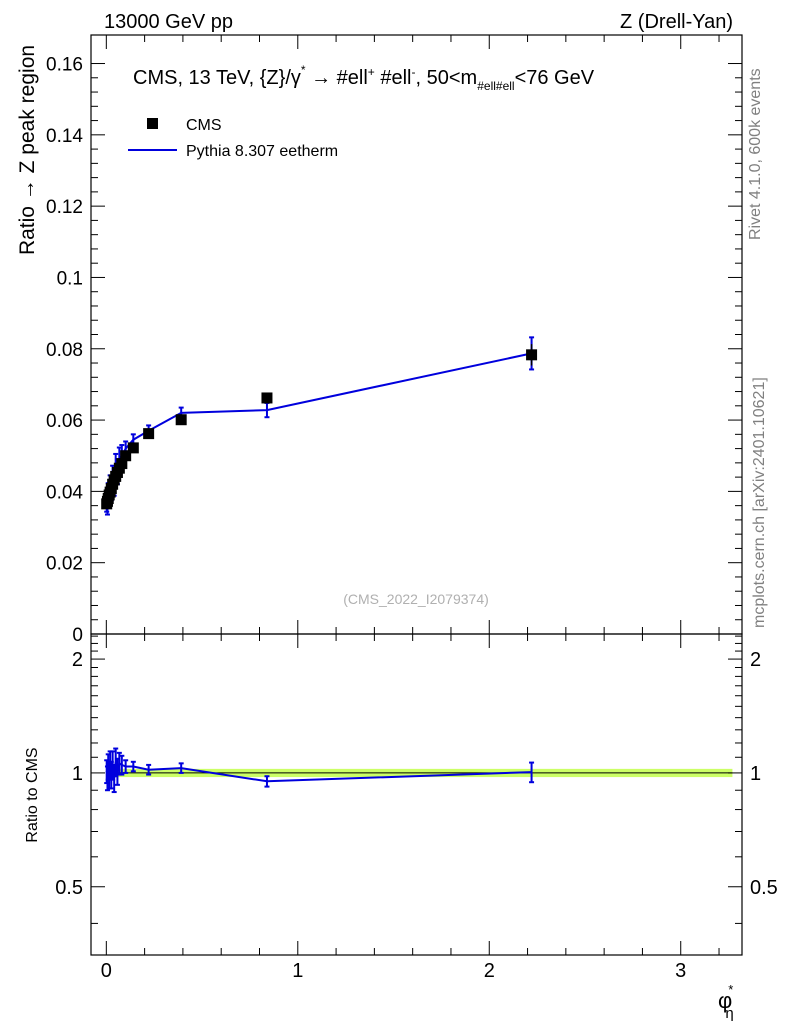  I want to click on main-ytick-label: 0.06, so click(64, 421).